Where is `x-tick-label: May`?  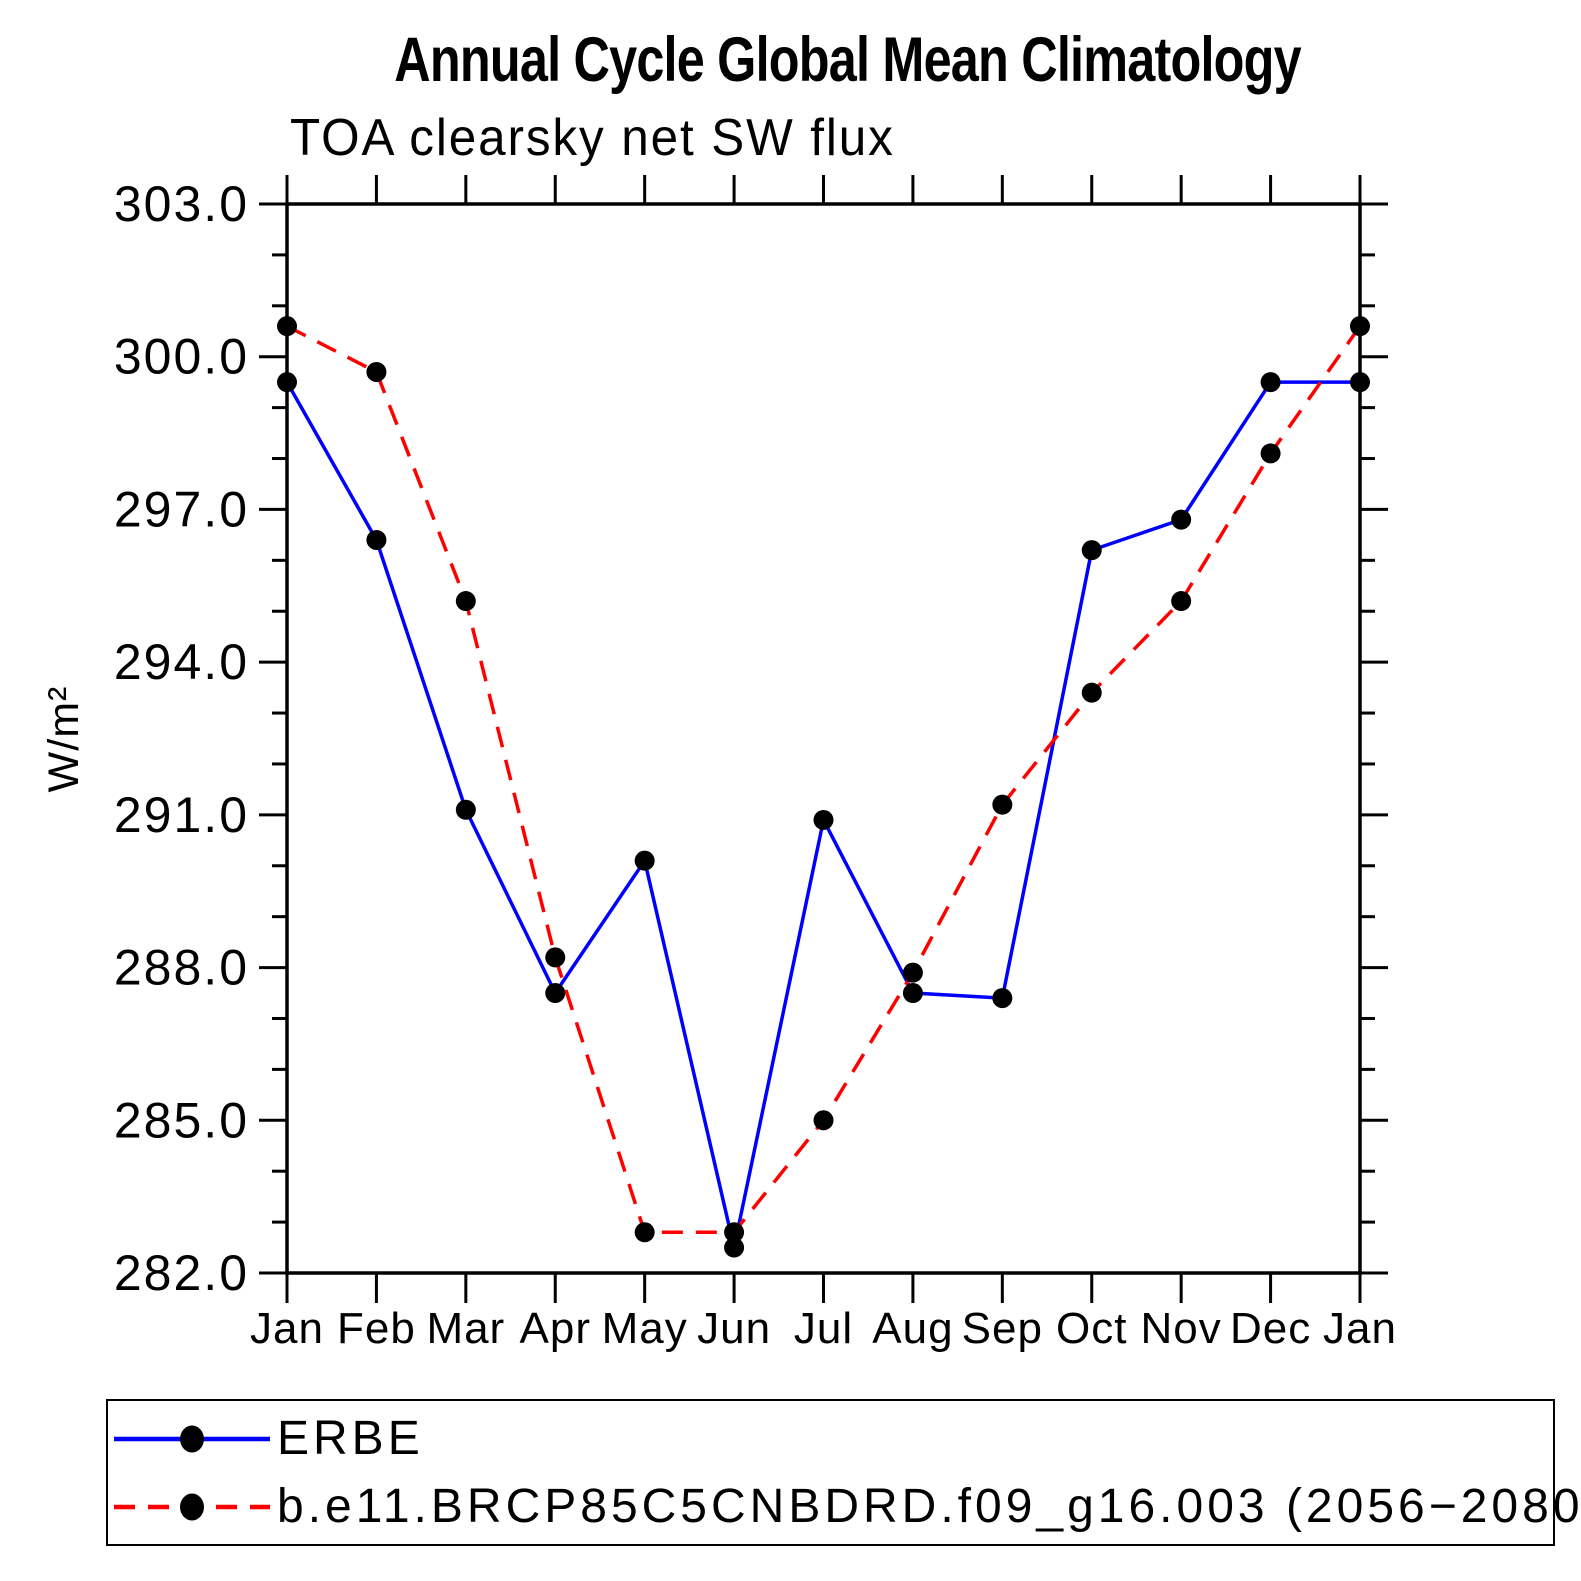
x-tick-label: May is located at coordinates (645, 1328).